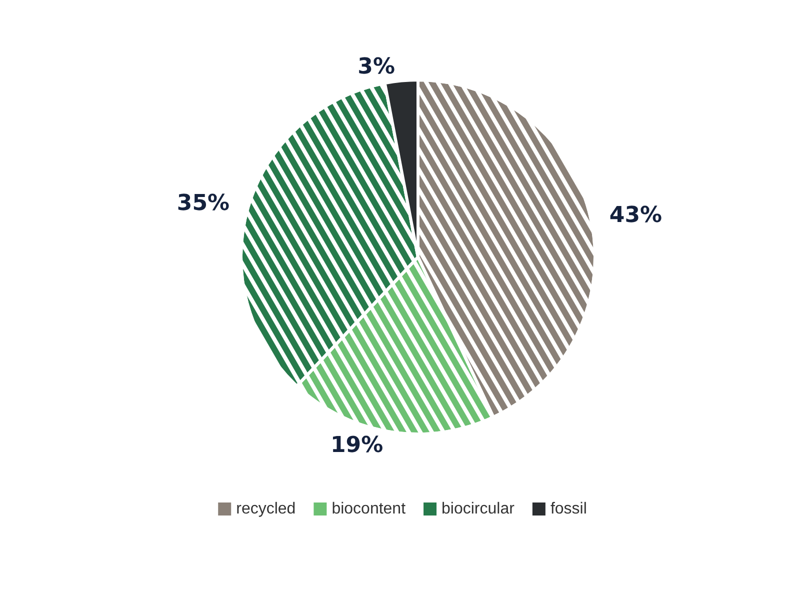  I want to click on data-label: 3%, so click(377, 67).